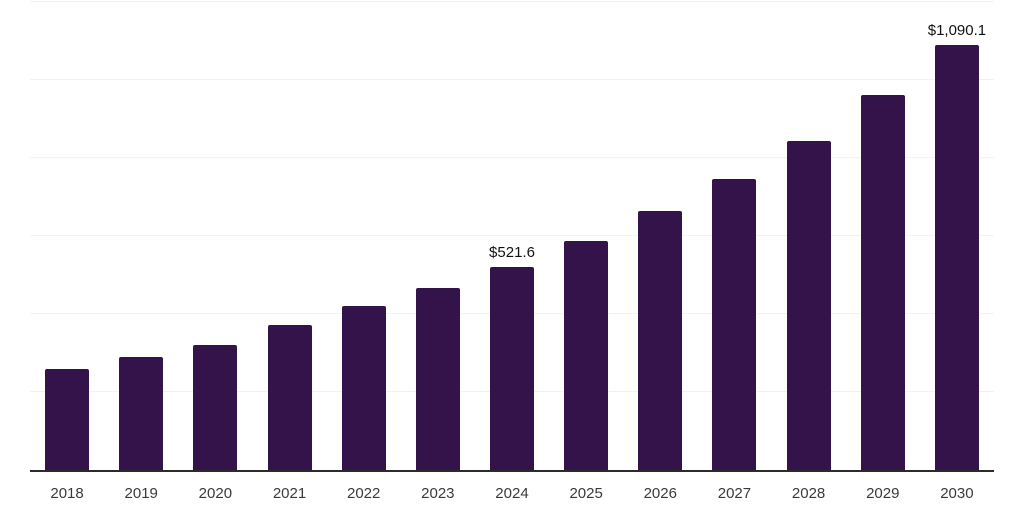  I want to click on bar-2029, so click(882, 282).